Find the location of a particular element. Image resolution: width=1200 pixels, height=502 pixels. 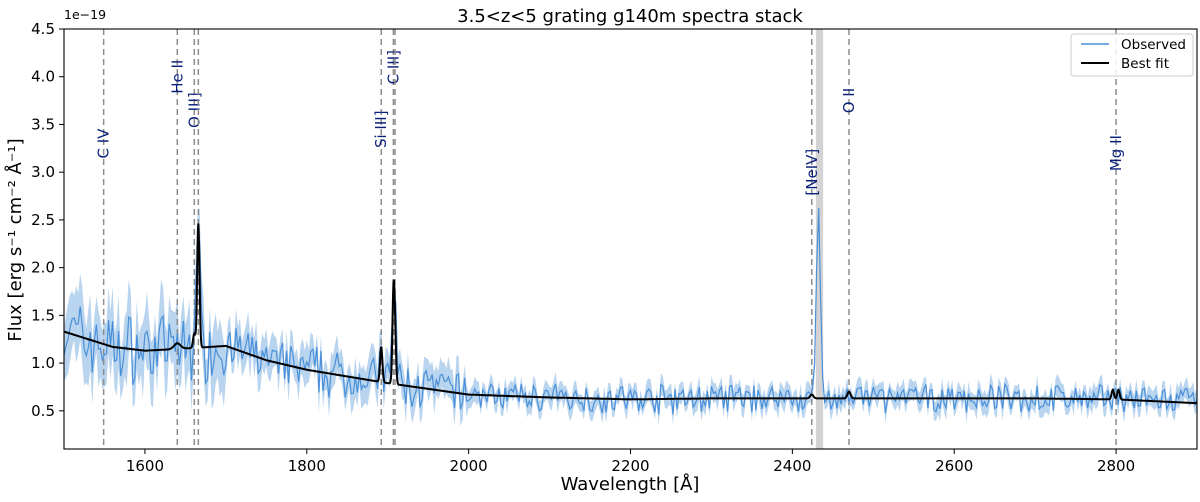

legend-observed-label: Observed is located at coordinates (1153, 45).